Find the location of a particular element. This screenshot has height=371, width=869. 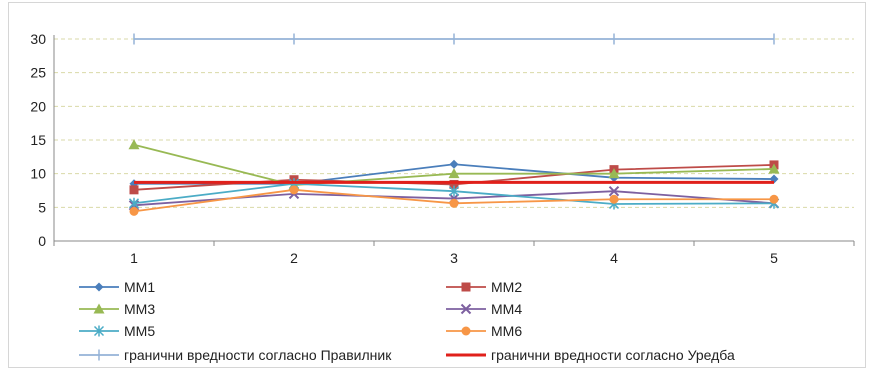

x-tick-label: 2 is located at coordinates (294, 258).